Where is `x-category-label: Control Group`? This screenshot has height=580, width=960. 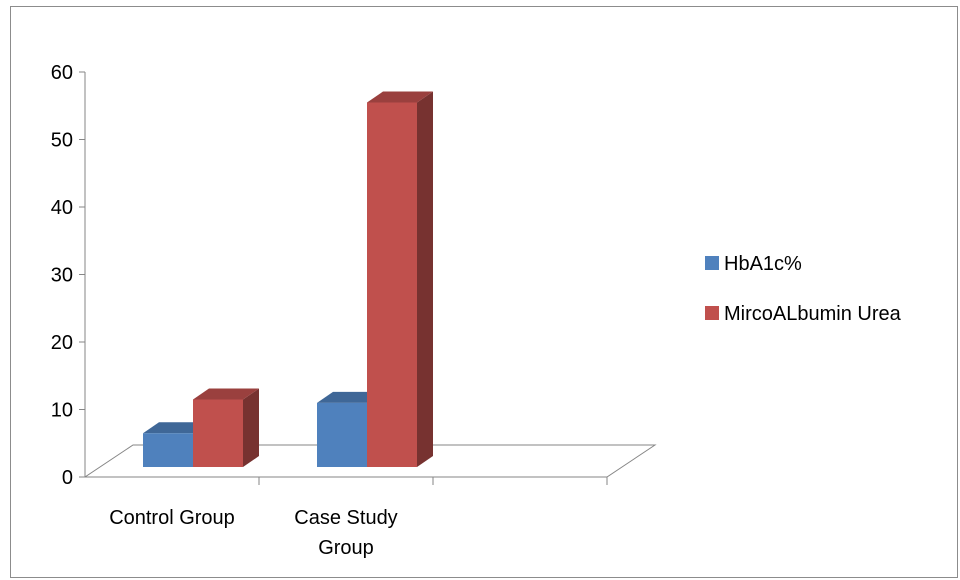
x-category-label: Control Group is located at coordinates (172, 518).